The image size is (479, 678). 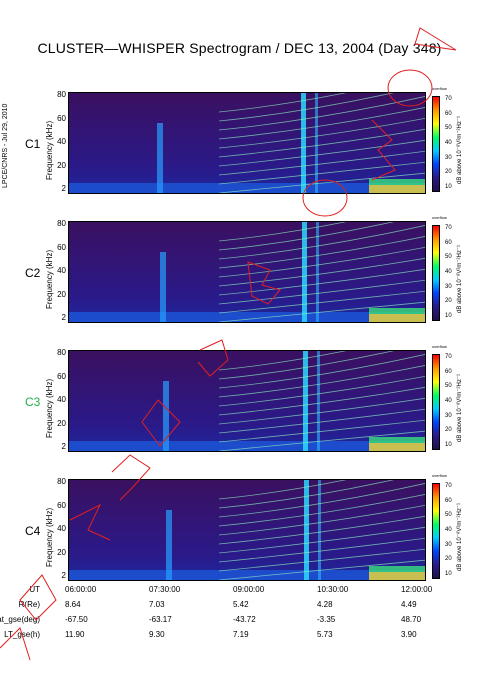 What do you see at coordinates (411, 619) in the screenshot?
I see `orbit-cell: 48.70` at bounding box center [411, 619].